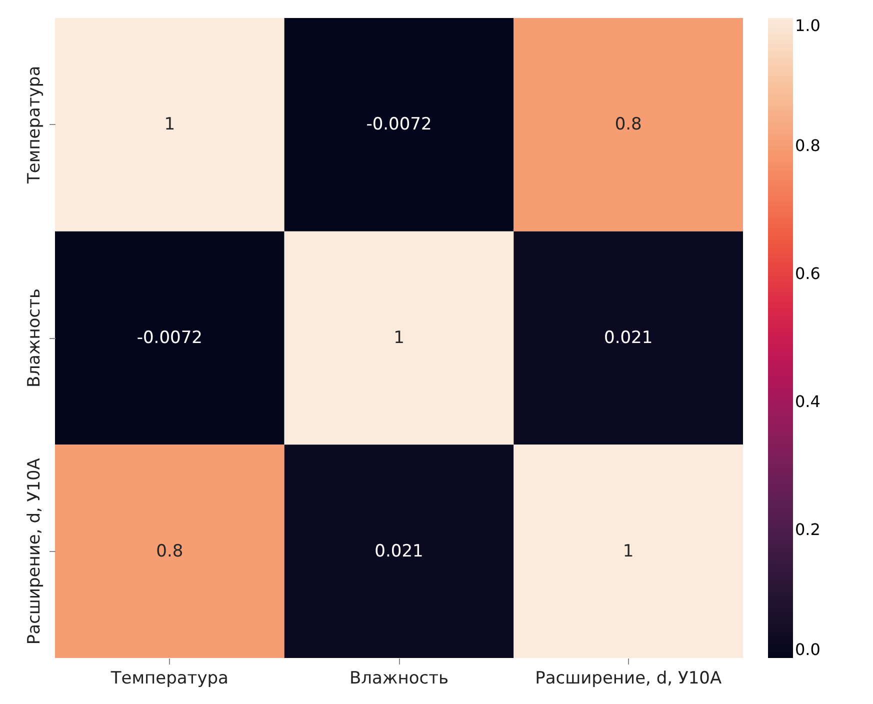 The image size is (873, 704). Describe the element at coordinates (169, 678) in the screenshot. I see `x-tick-label: Температура` at that location.